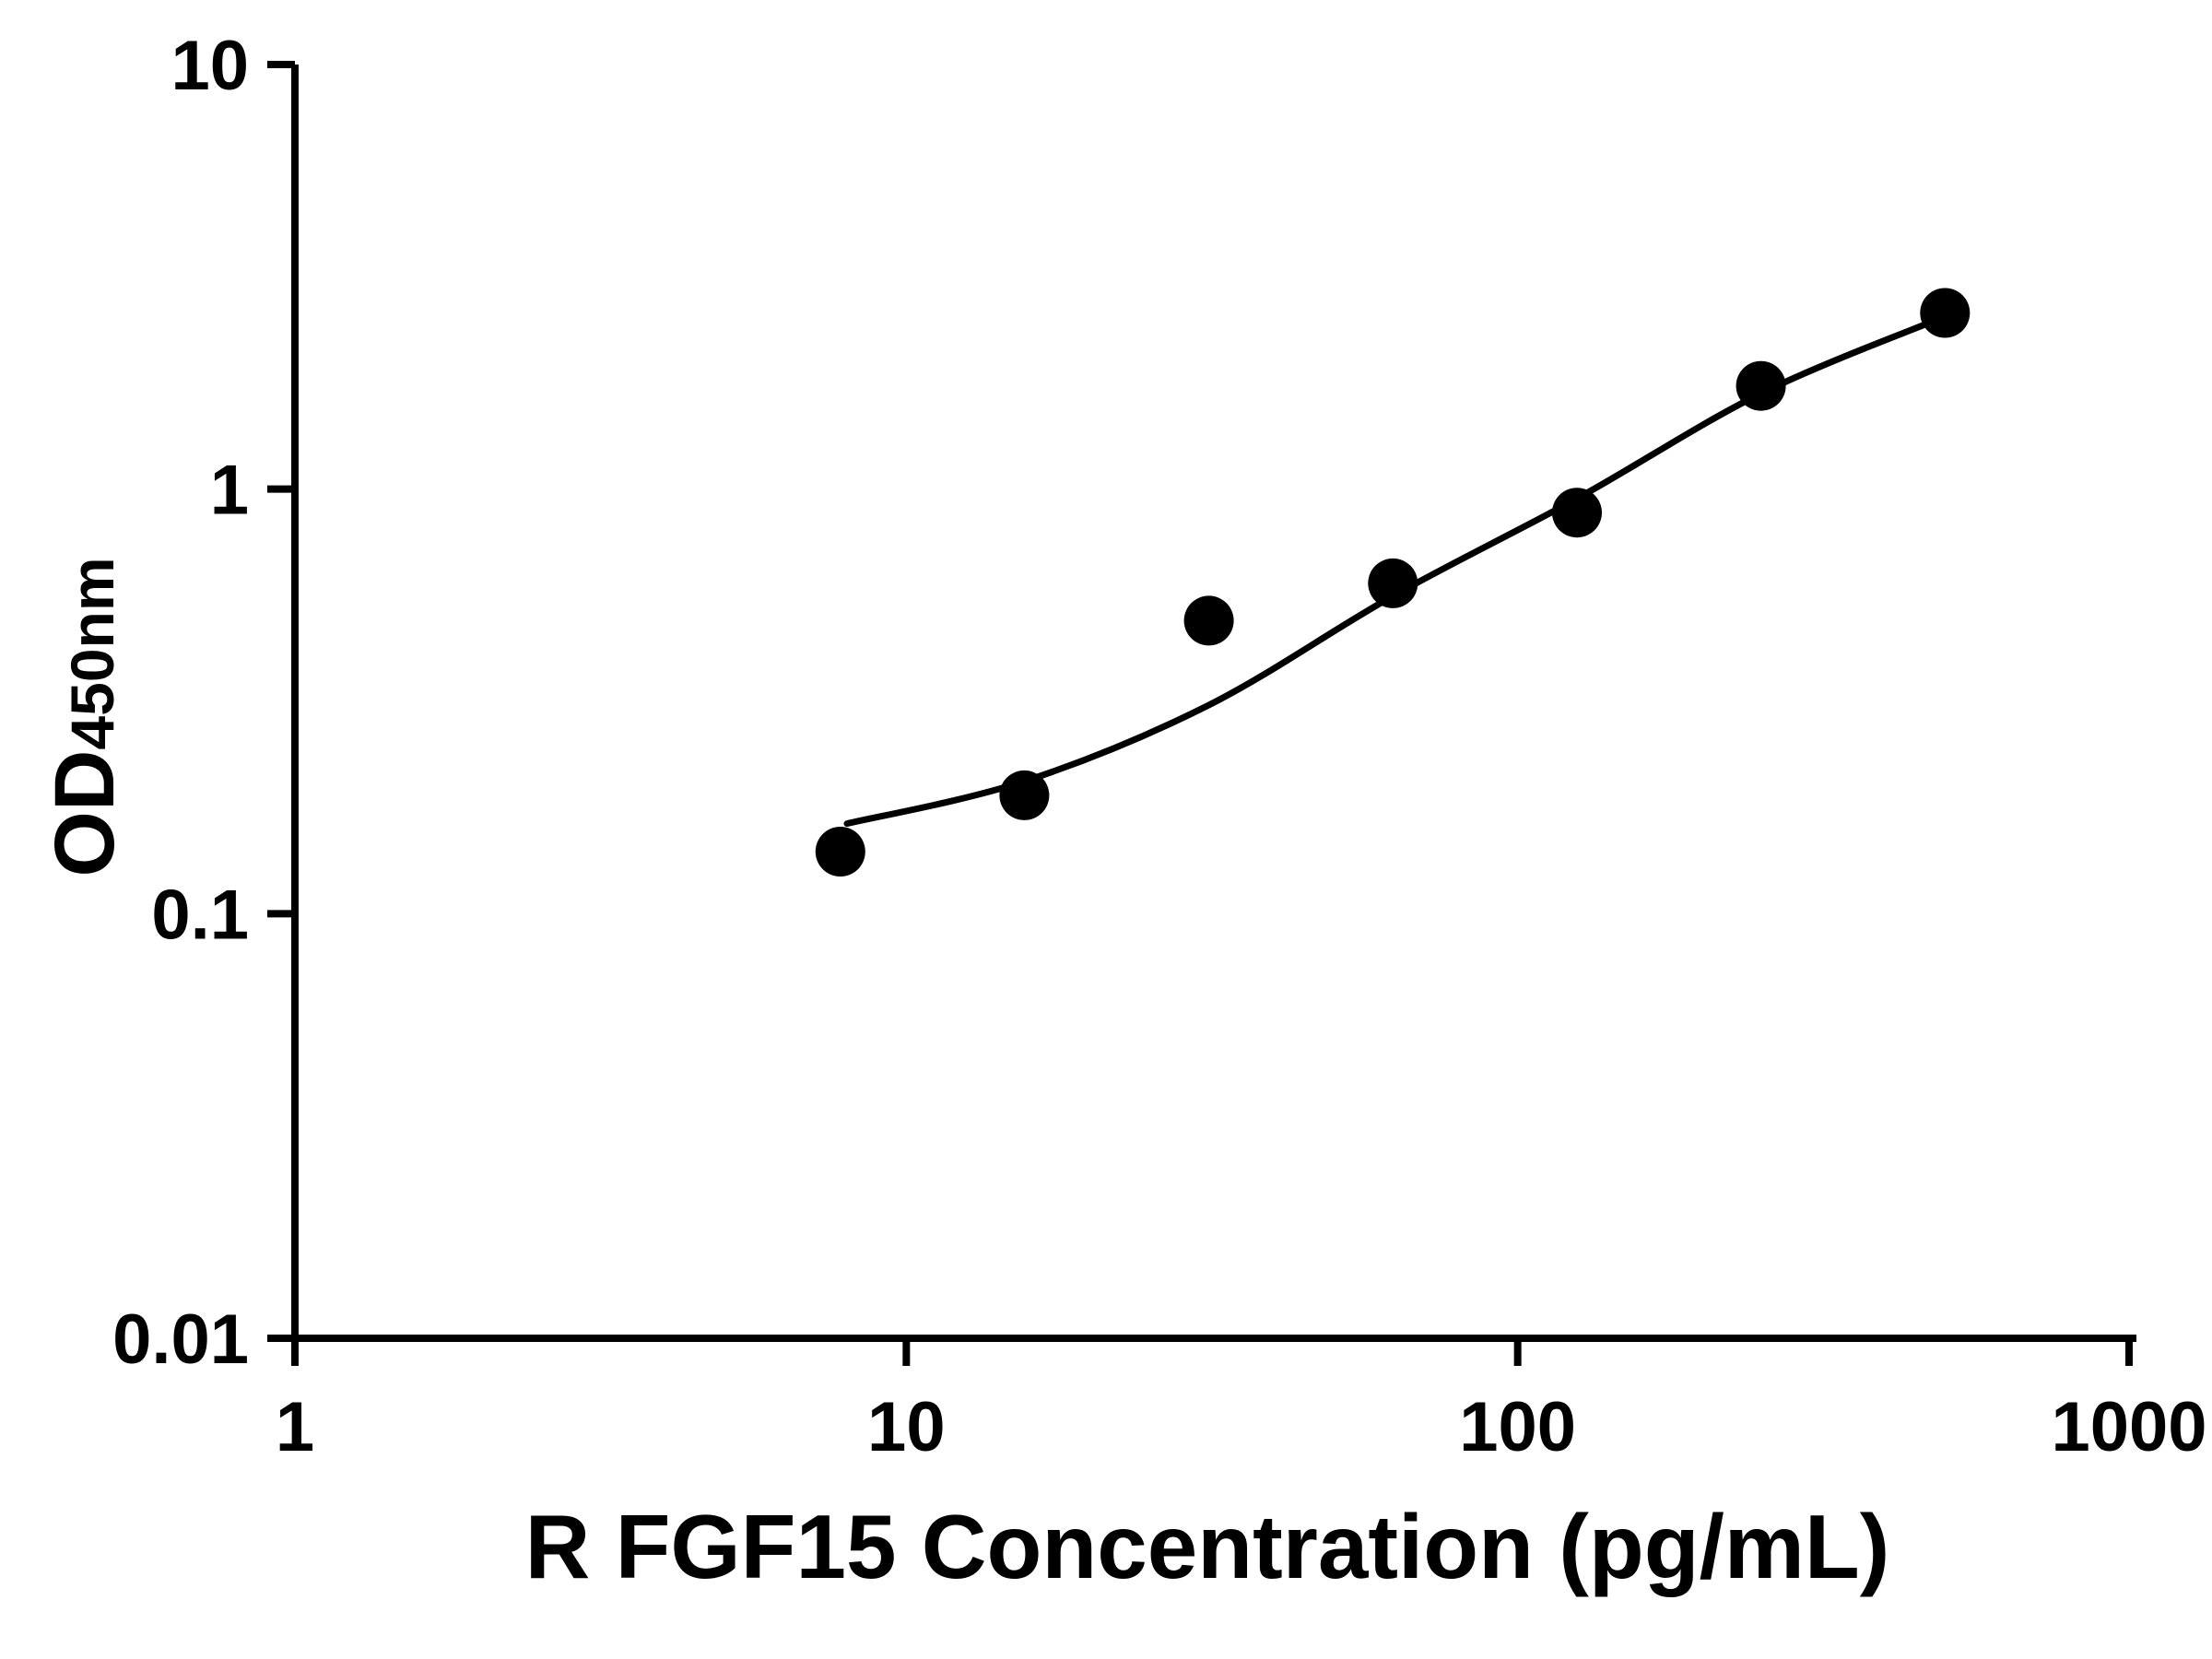 The width and height of the screenshot is (2212, 1659). What do you see at coordinates (295, 1427) in the screenshot?
I see `x-tick-label: 1` at bounding box center [295, 1427].